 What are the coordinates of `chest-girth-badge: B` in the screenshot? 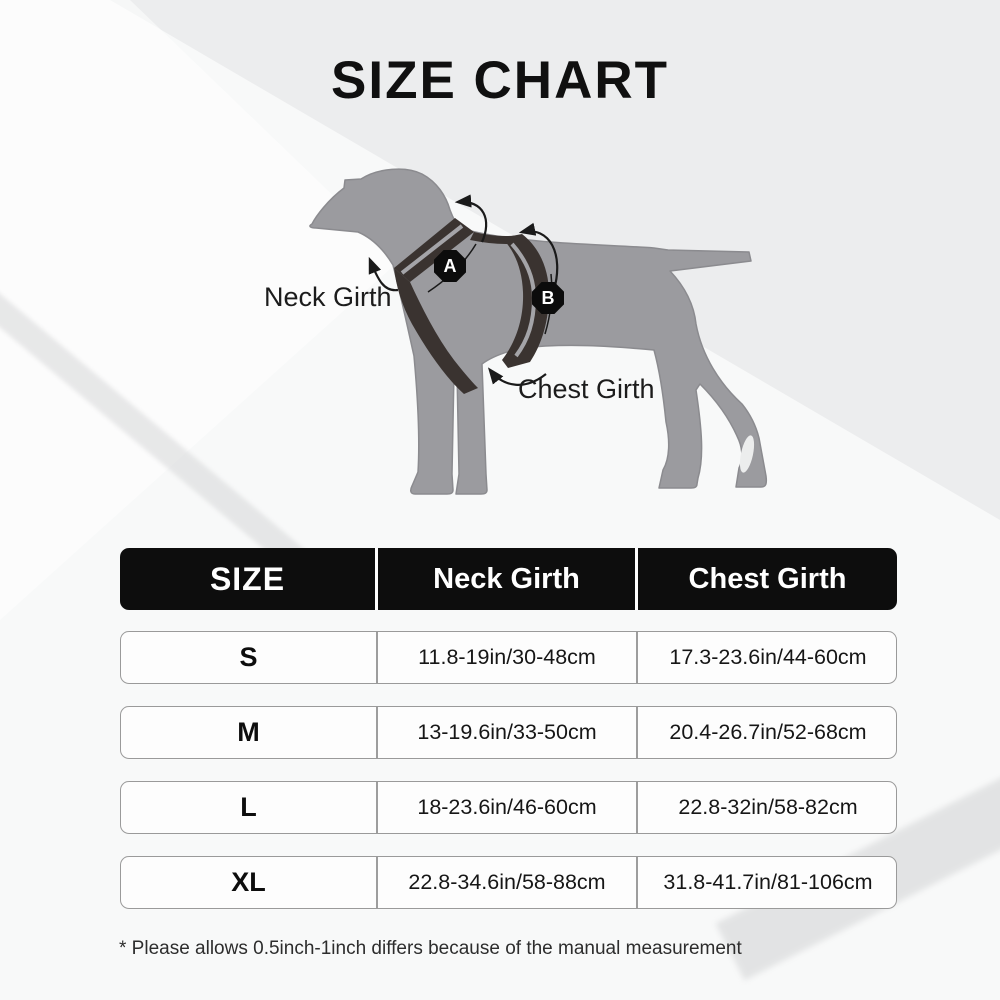 It's located at (548, 298).